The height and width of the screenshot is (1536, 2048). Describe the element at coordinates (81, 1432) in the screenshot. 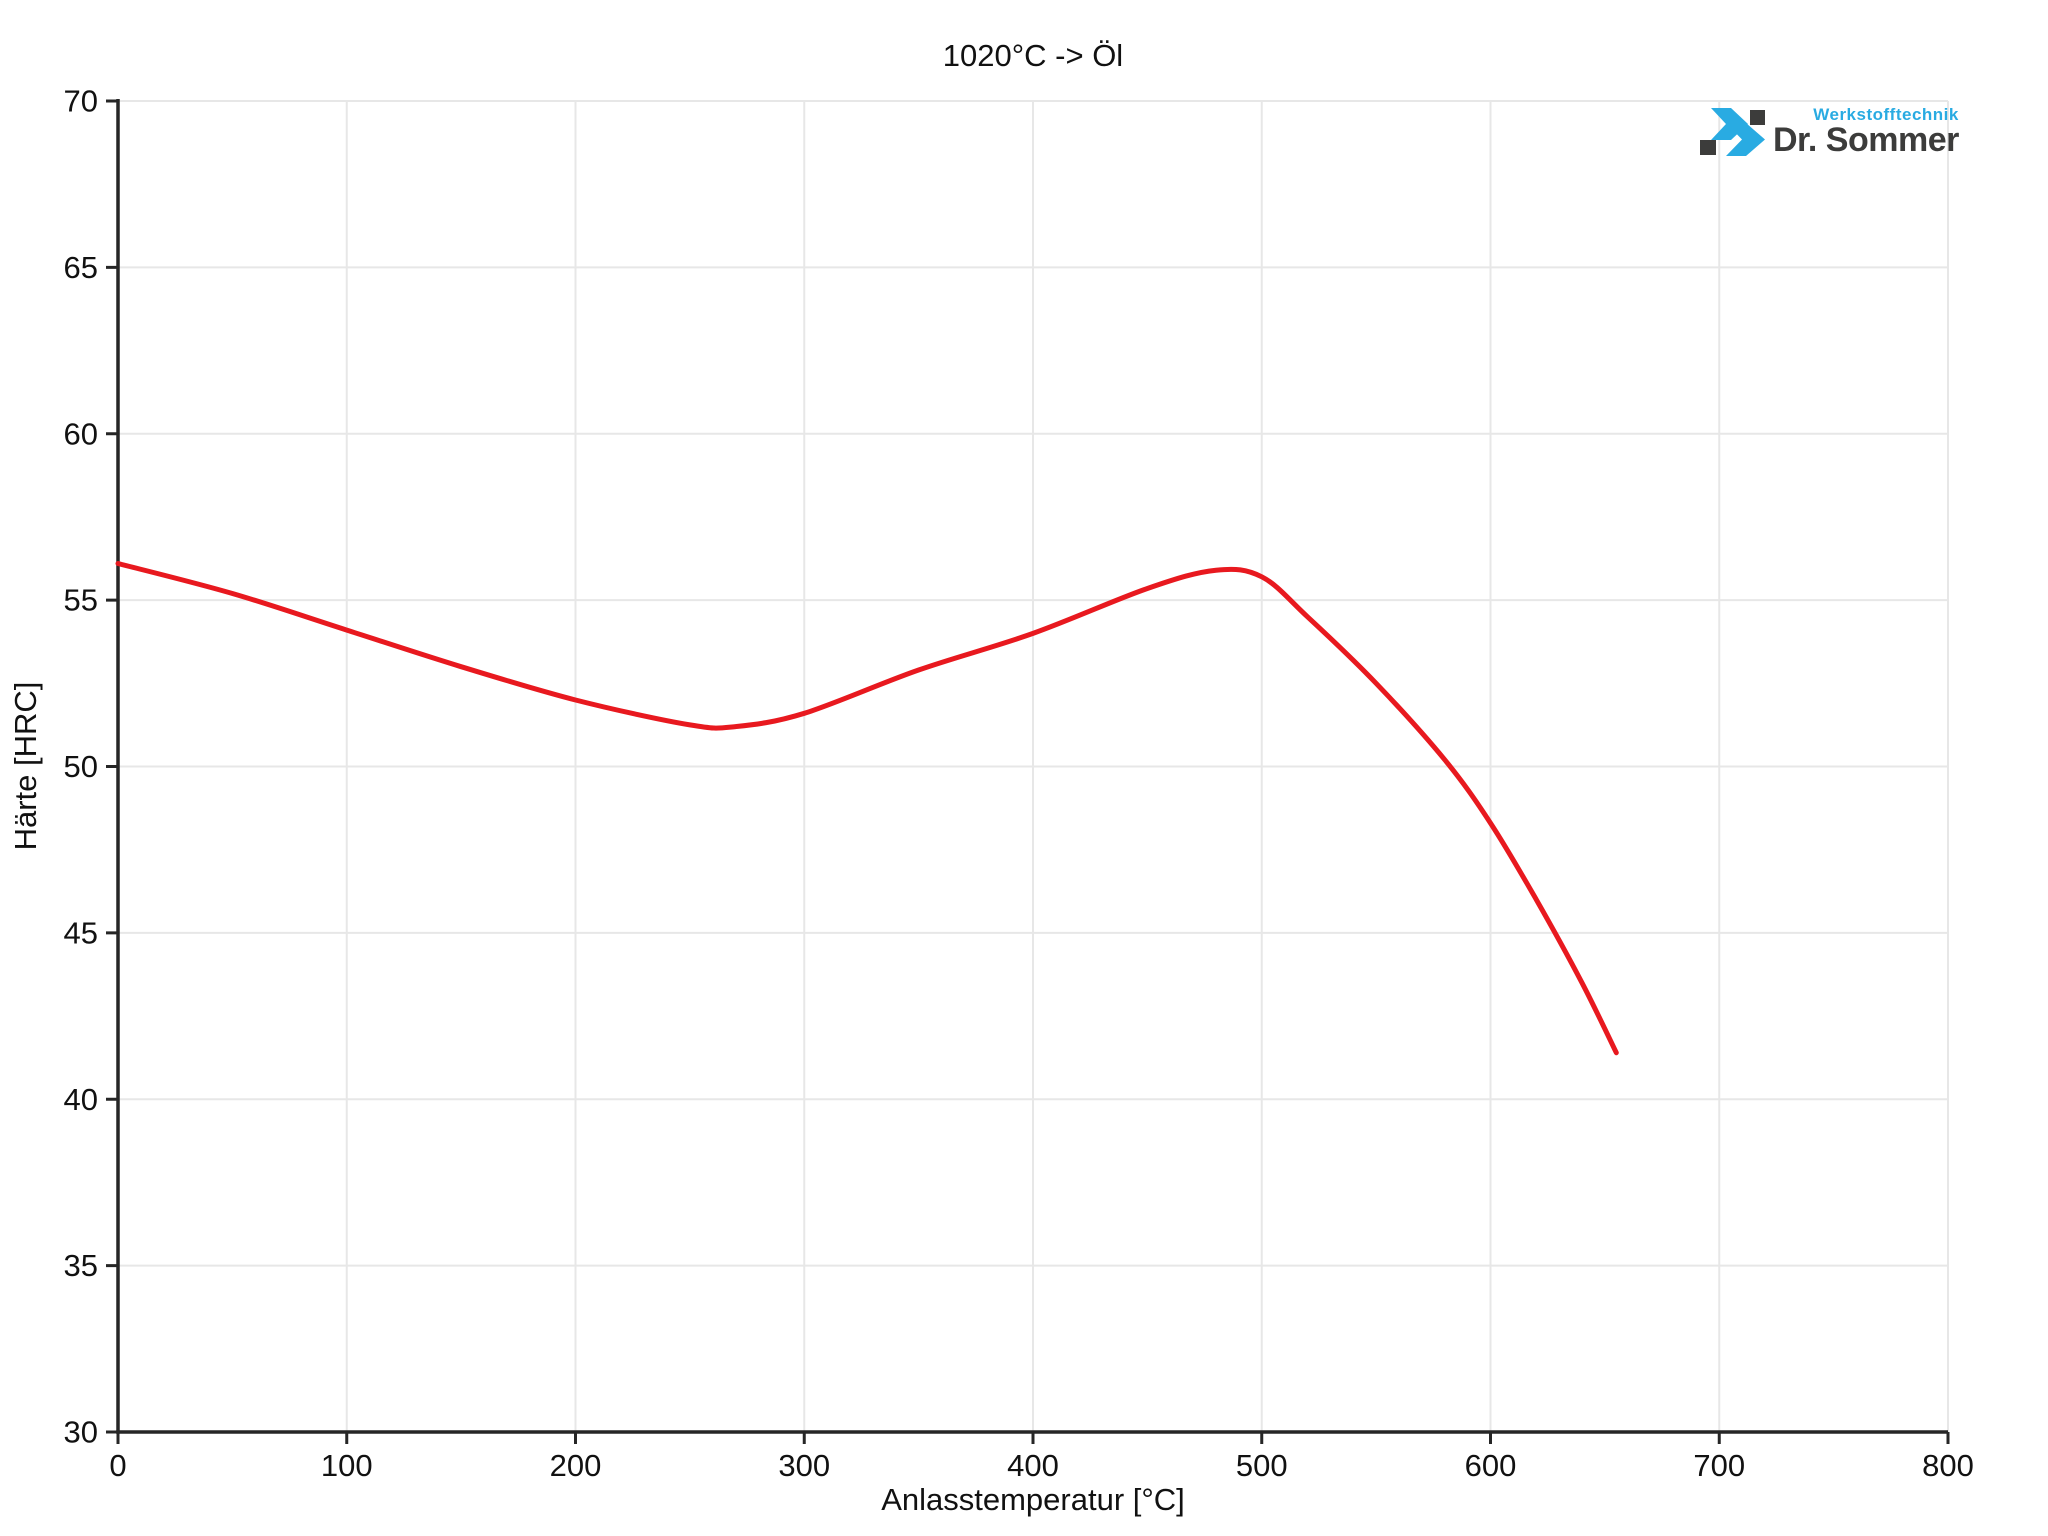

I see `svg-text: 30` at that location.